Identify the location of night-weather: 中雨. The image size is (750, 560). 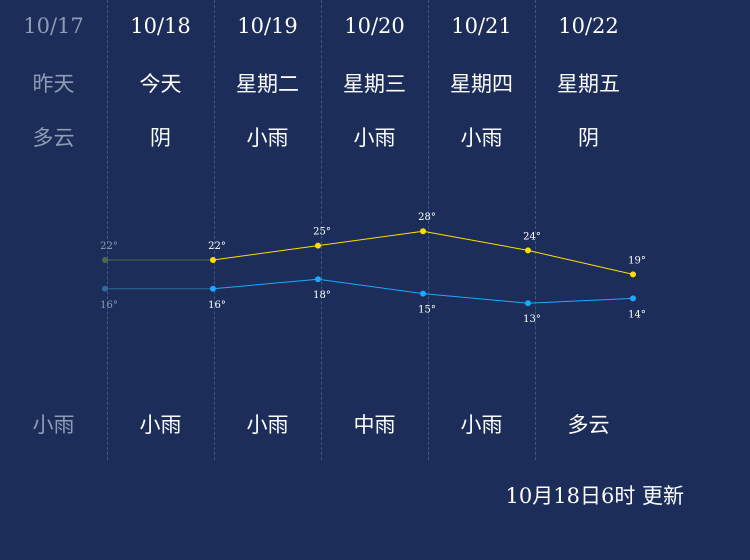
(374, 425).